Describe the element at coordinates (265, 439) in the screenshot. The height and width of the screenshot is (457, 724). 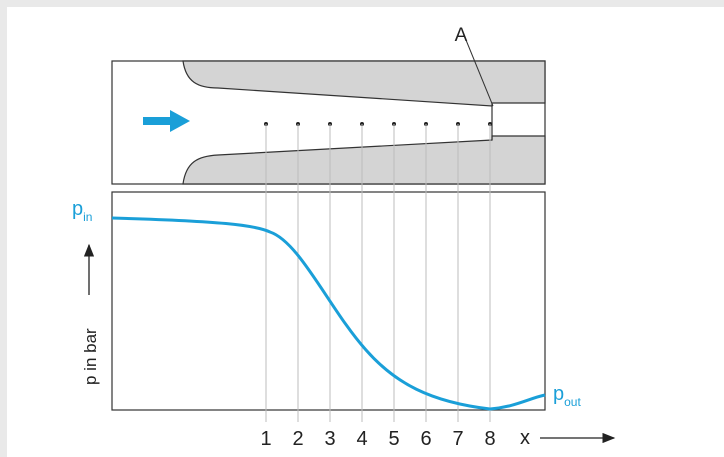
I see `x-tick-label-1: 1` at that location.